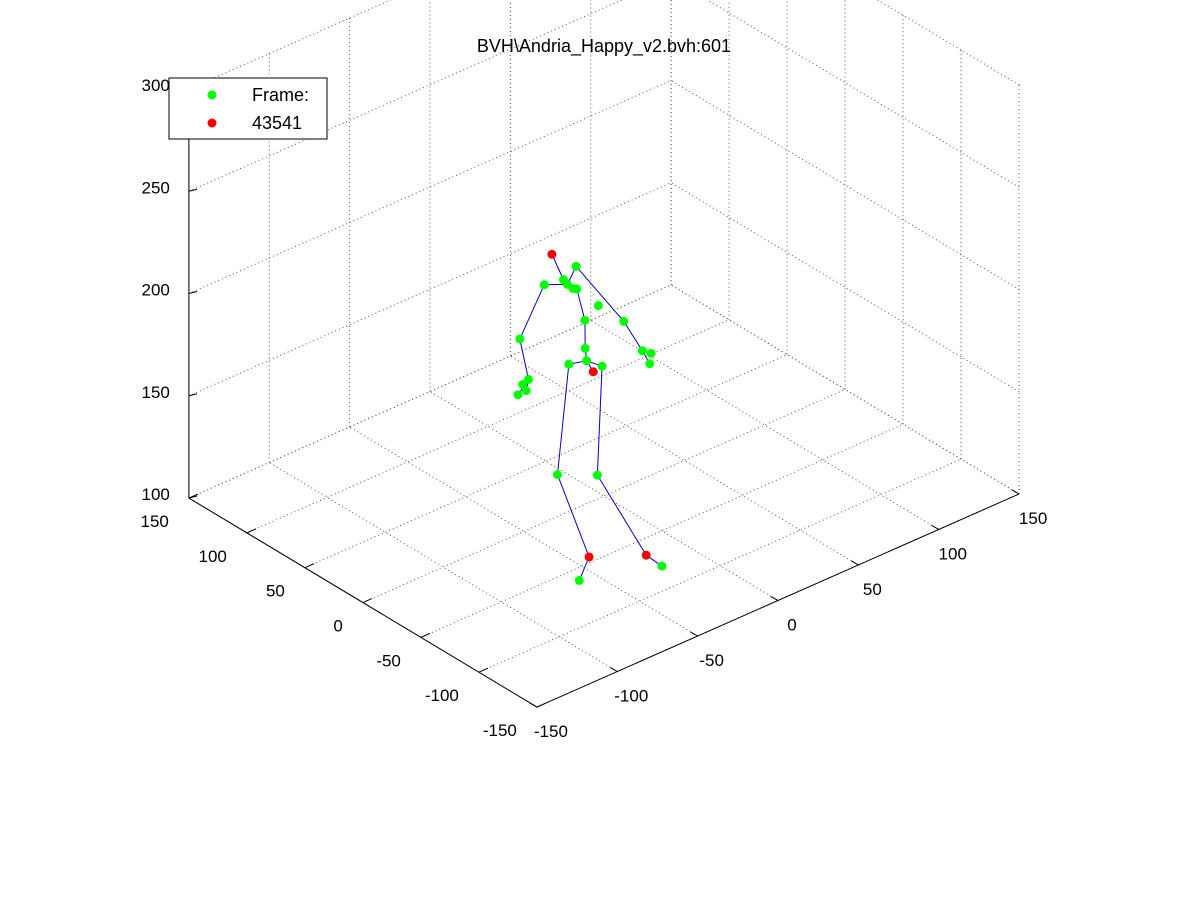 The width and height of the screenshot is (1201, 901). I want to click on legend: Frame: 43541, so click(248, 108).